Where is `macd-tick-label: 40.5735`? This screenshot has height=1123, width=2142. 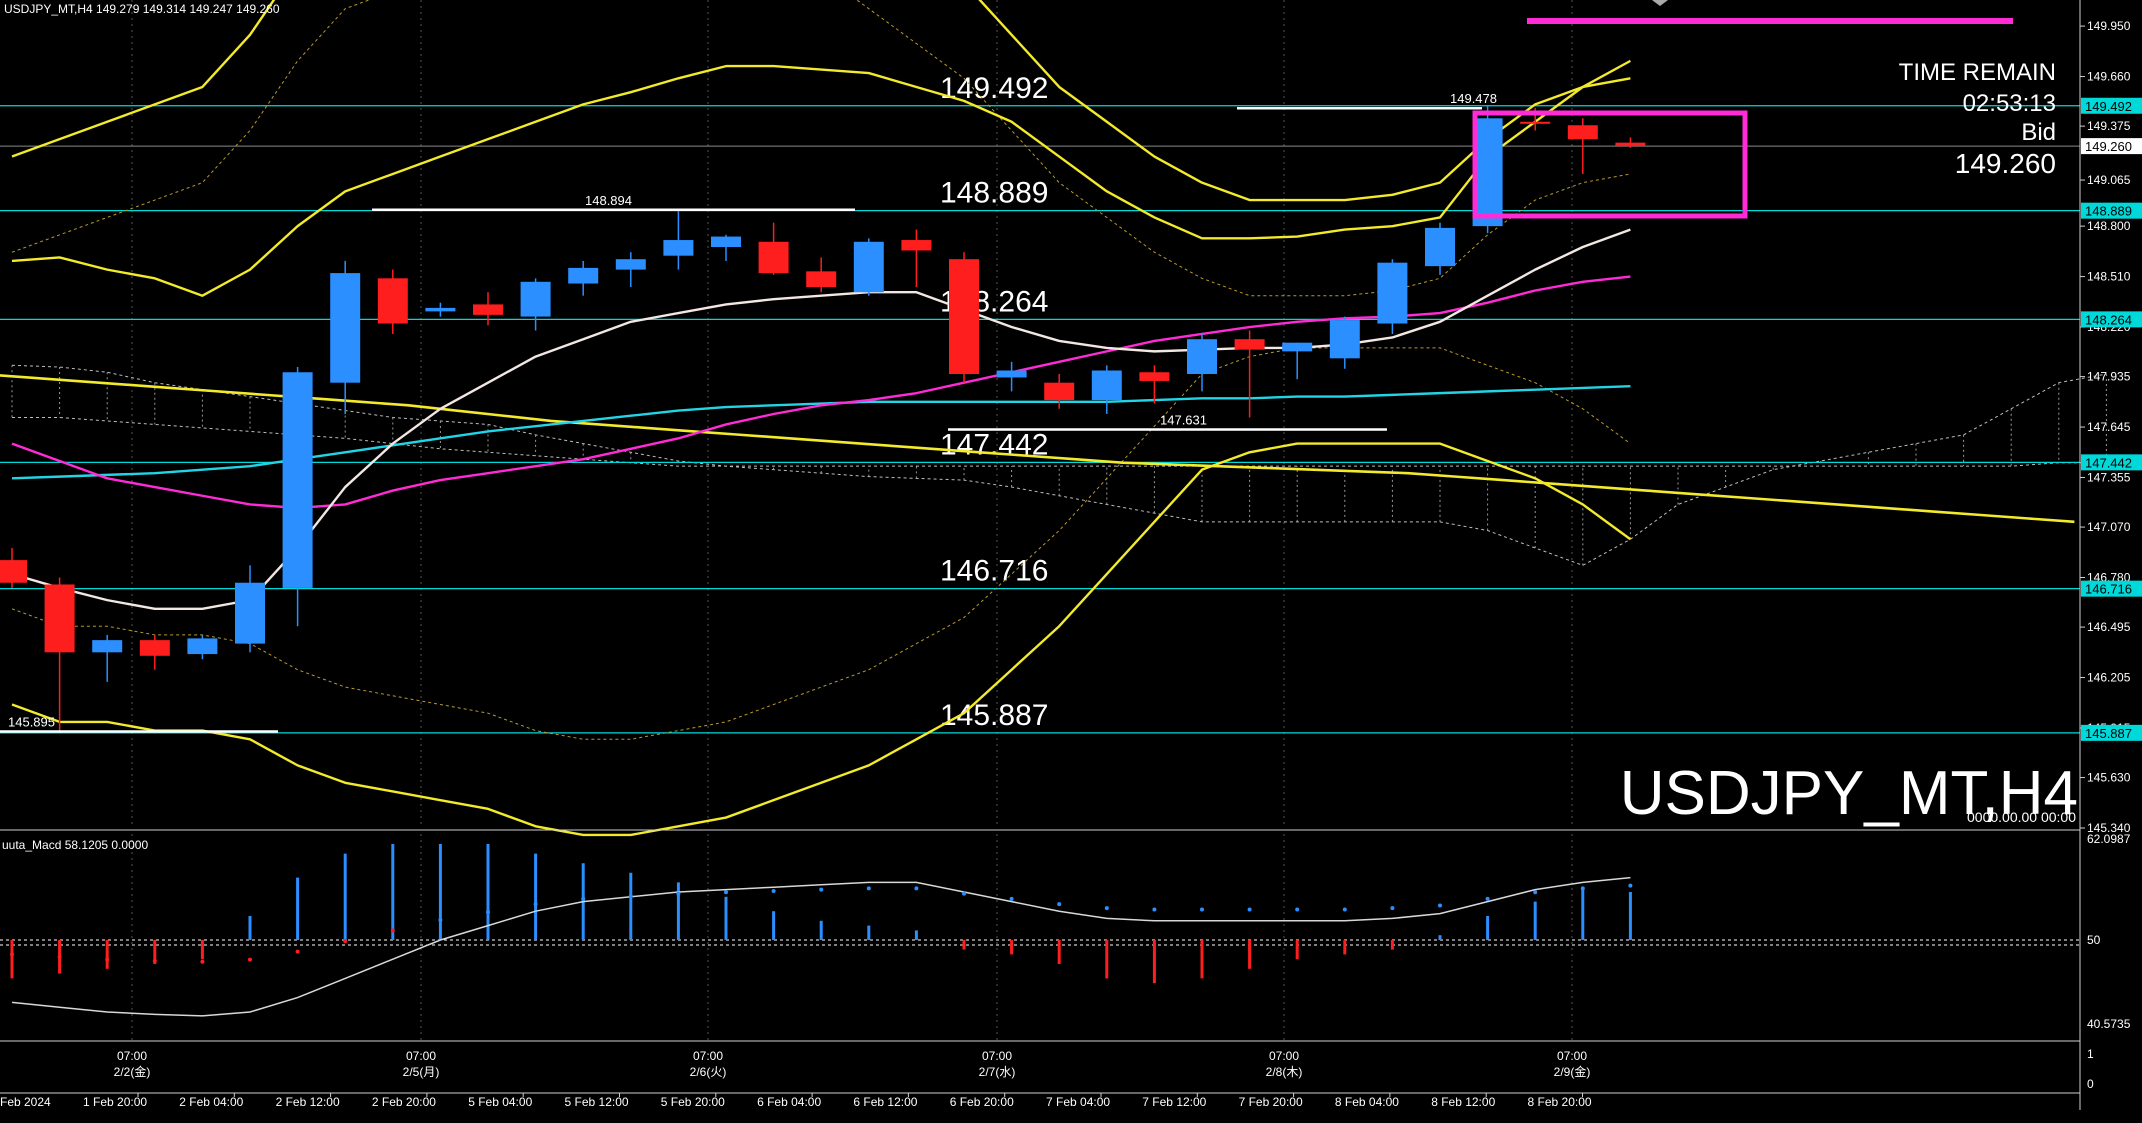 macd-tick-label: 40.5735 is located at coordinates (2109, 1024).